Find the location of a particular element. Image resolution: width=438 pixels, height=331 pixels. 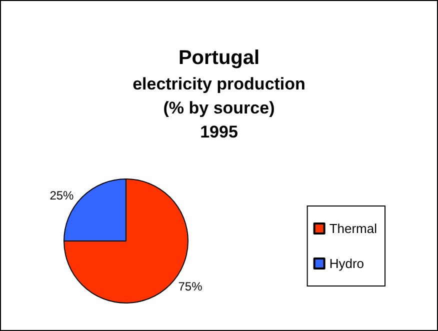

chart-title: Portugal is located at coordinates (219, 58).